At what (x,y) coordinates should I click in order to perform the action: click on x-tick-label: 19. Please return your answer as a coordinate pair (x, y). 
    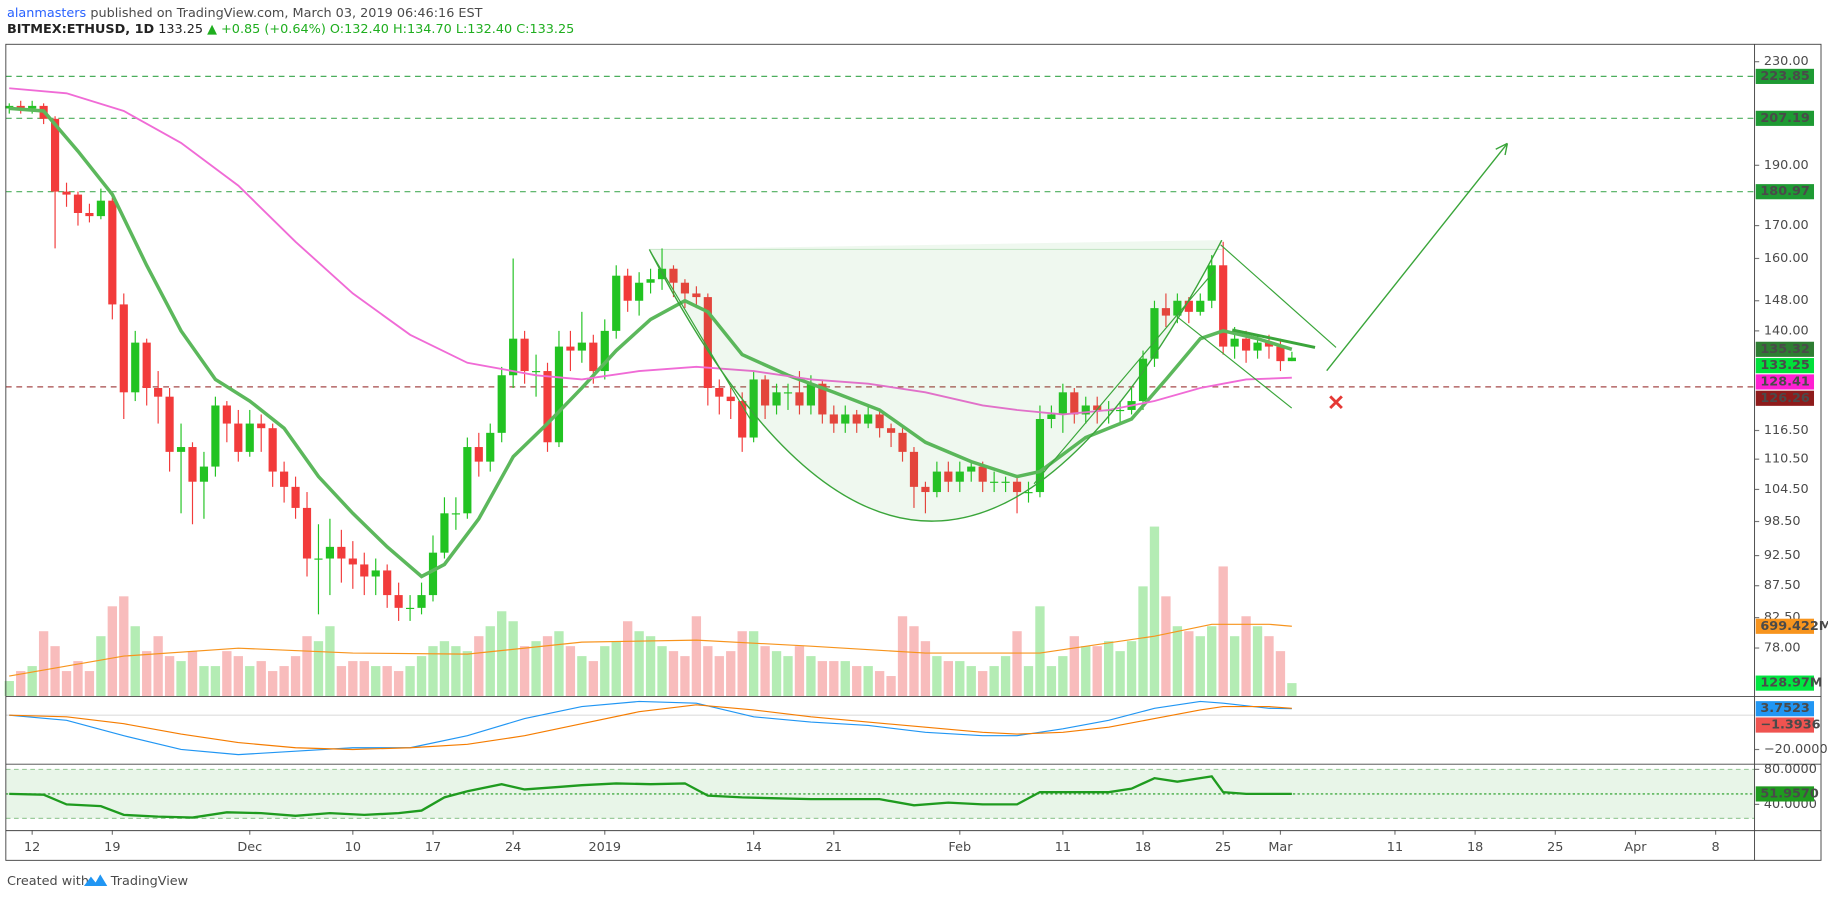
    Looking at the image, I should click on (112, 847).